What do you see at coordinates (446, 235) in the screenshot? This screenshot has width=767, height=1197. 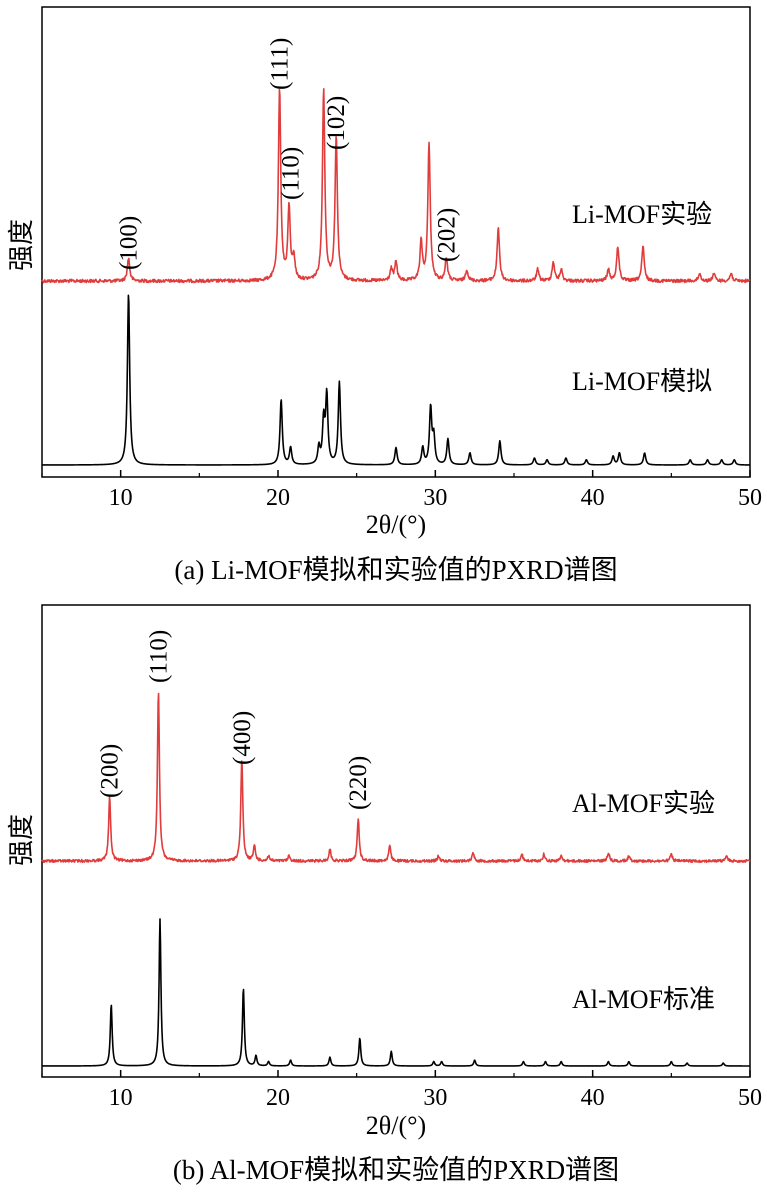 I see `peak-annotation: (202)` at bounding box center [446, 235].